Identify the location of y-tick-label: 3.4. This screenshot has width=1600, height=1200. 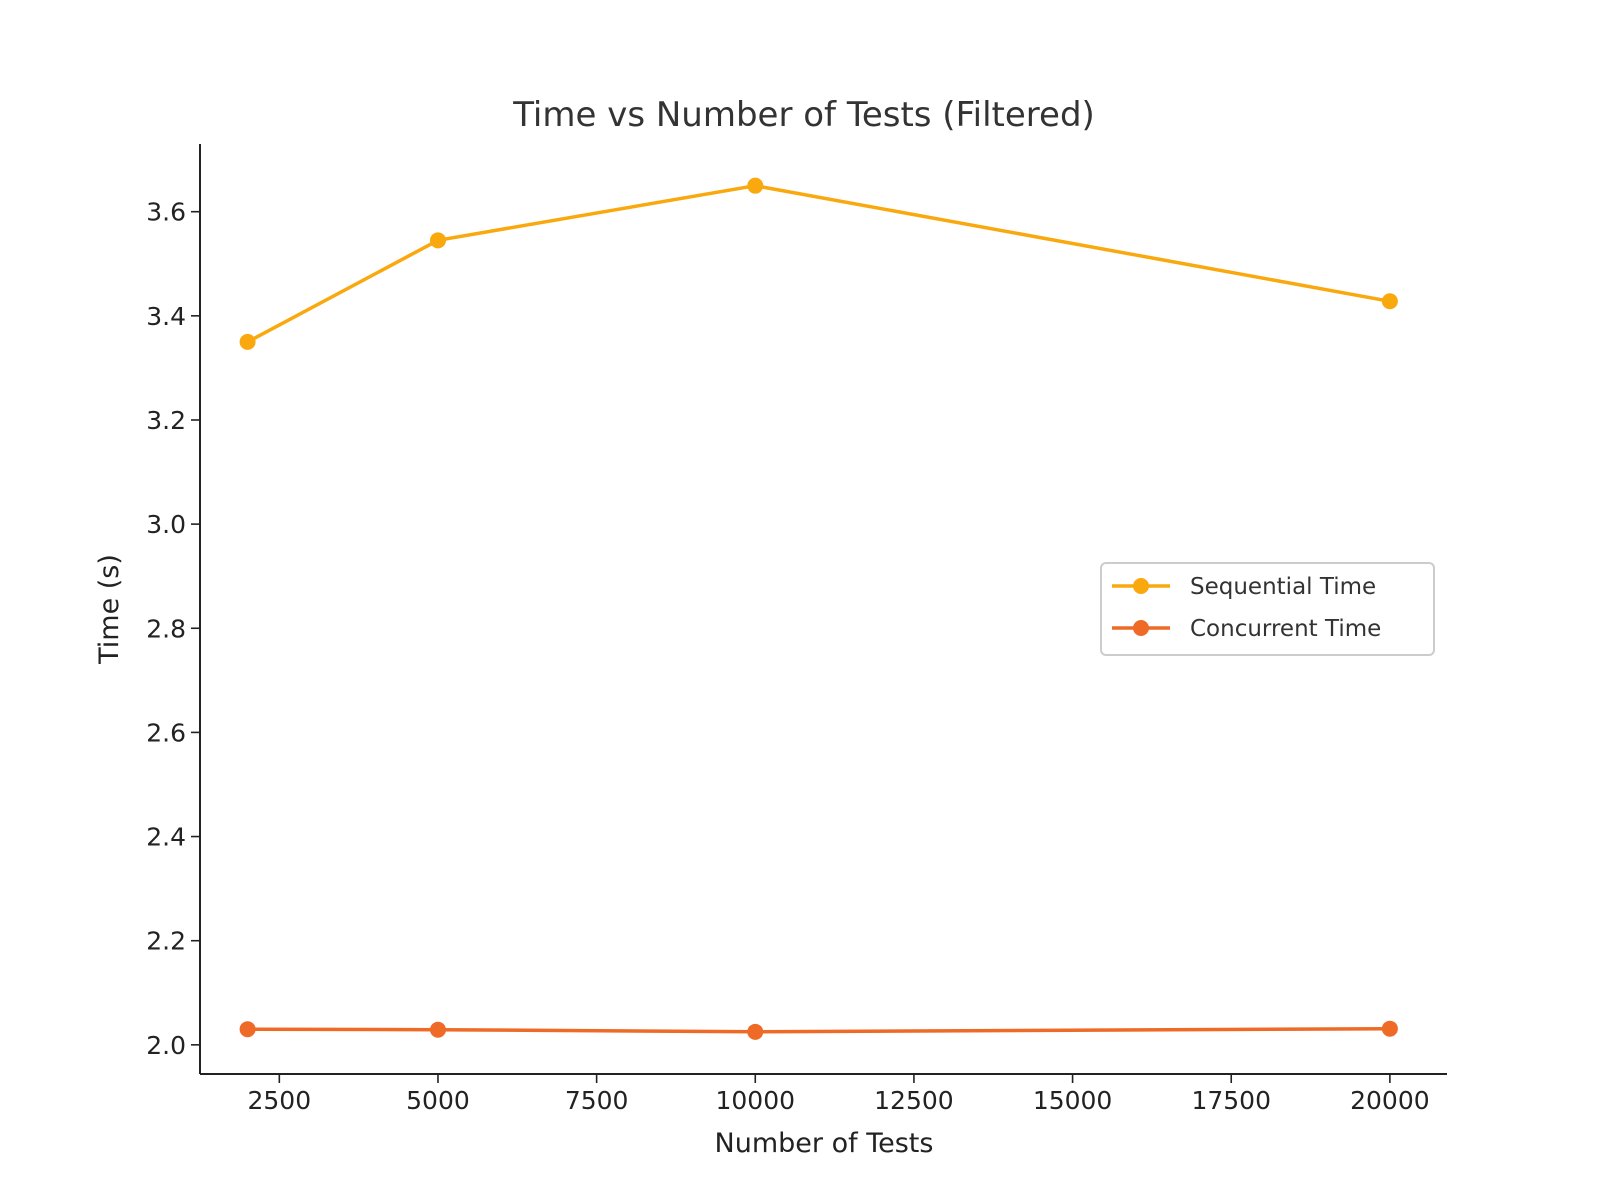
(166, 316).